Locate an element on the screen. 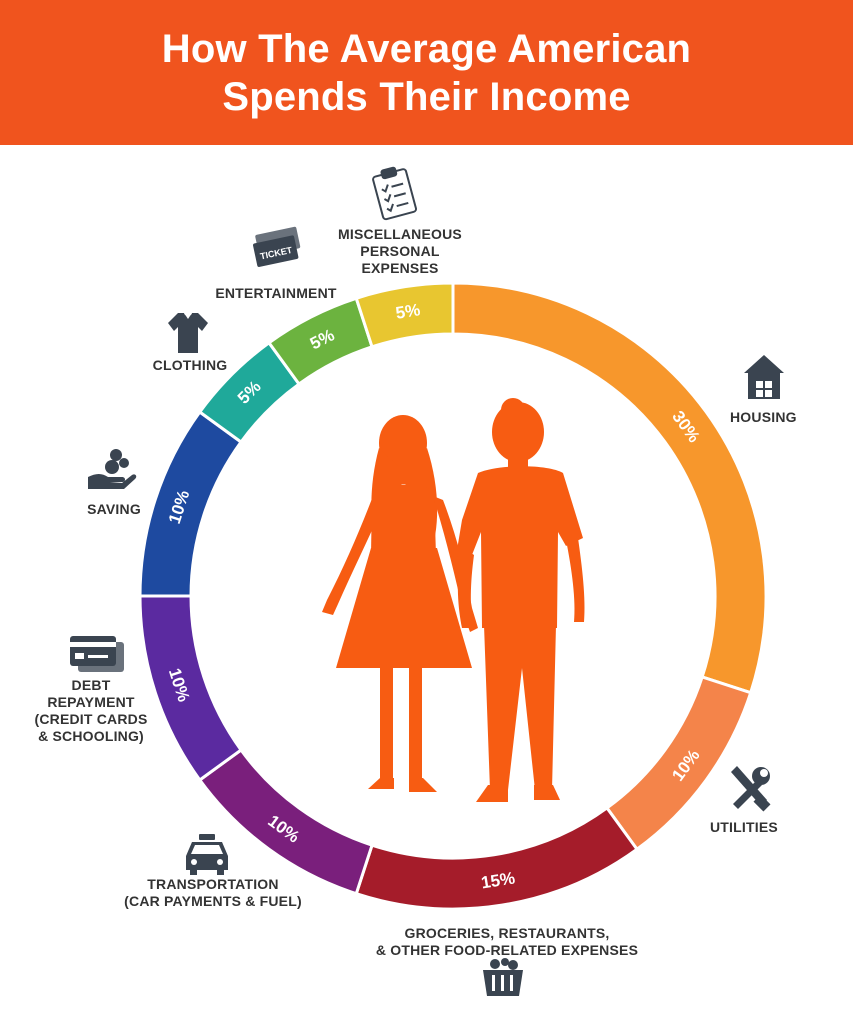  label-groceries-line-1: GROCERIES, RESTAURANTS, is located at coordinates (507, 933).